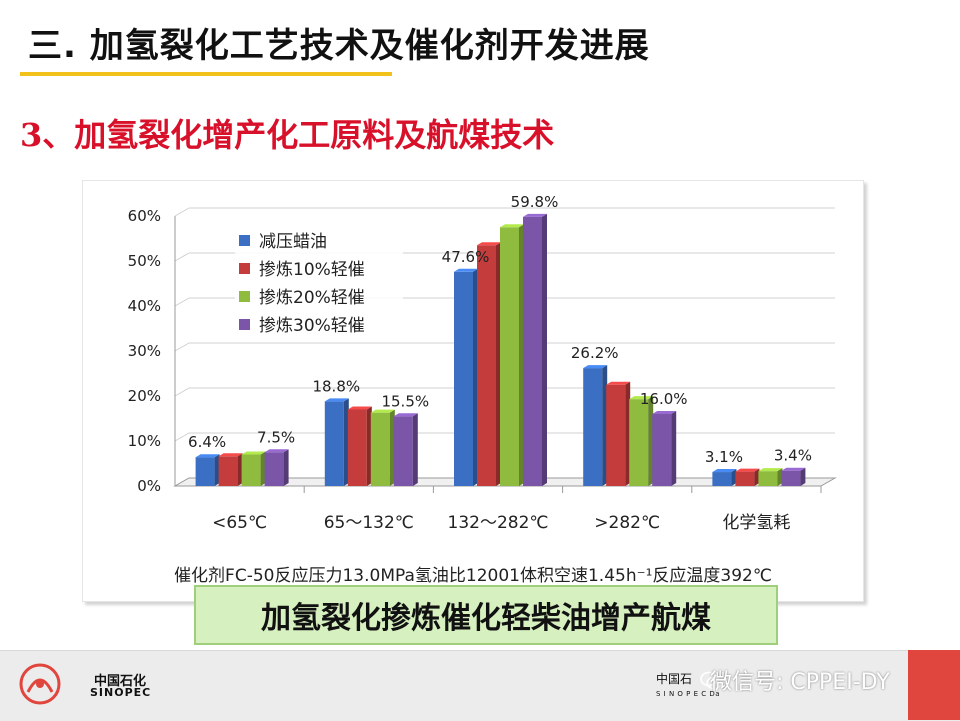 This screenshot has height=721, width=960. Describe the element at coordinates (312, 326) in the screenshot. I see `legend-label: 掺炼30%轻催` at that location.